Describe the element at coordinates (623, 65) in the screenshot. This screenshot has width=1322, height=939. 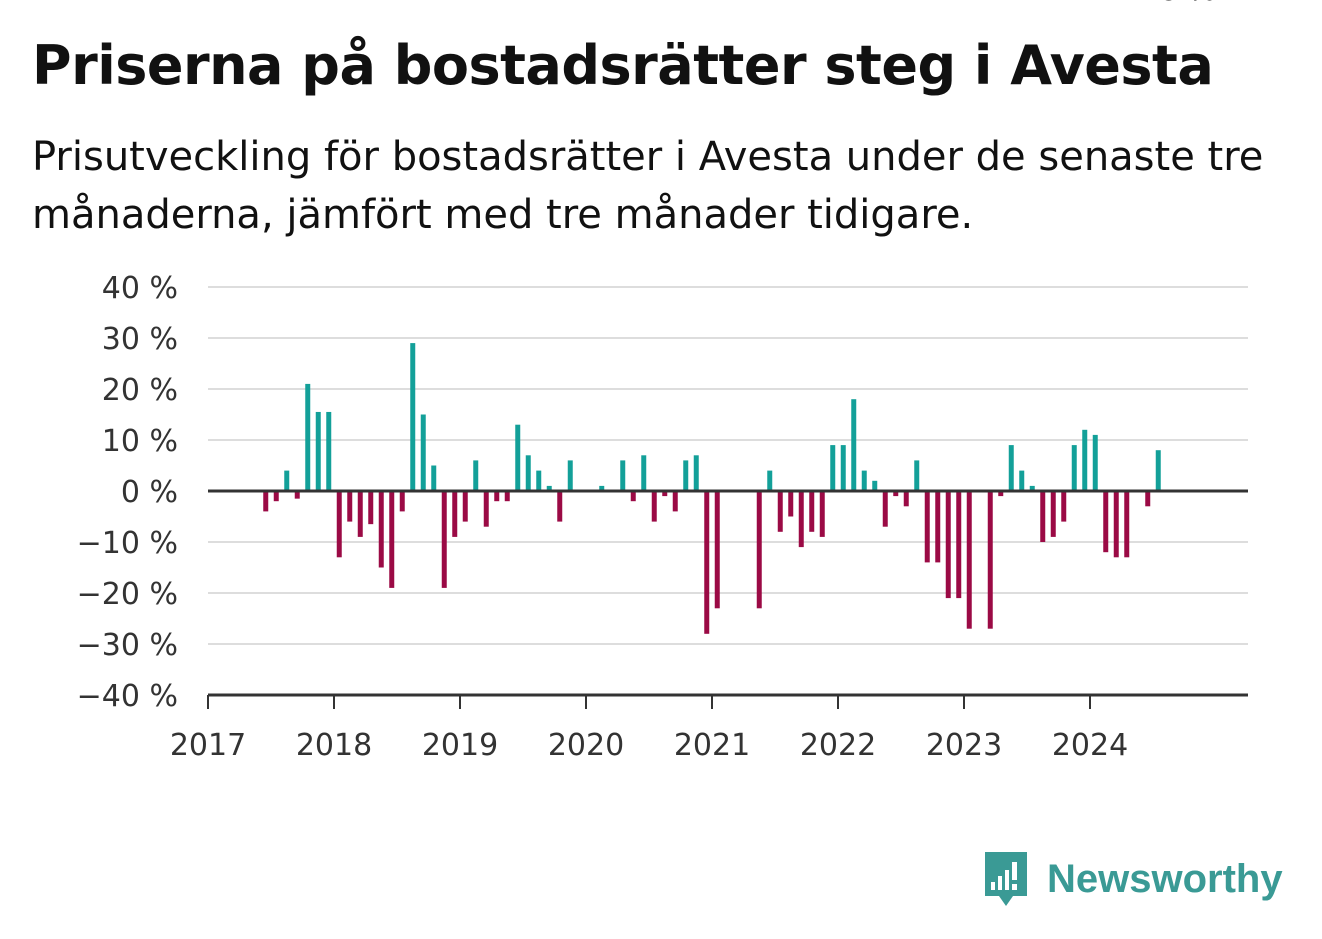
I see `chart-title: Priserna på bostadsrätter steg i Avesta` at that location.